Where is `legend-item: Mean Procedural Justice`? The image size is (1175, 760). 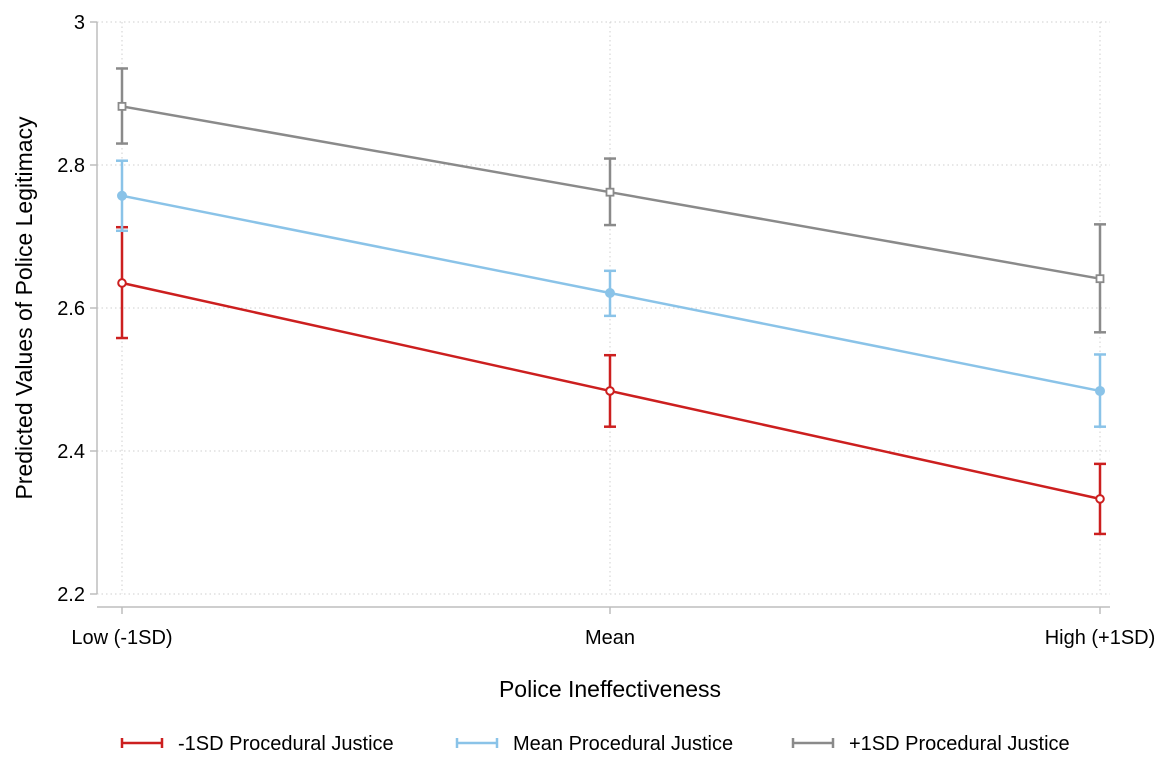 legend-item: Mean Procedural Justice is located at coordinates (594, 744).